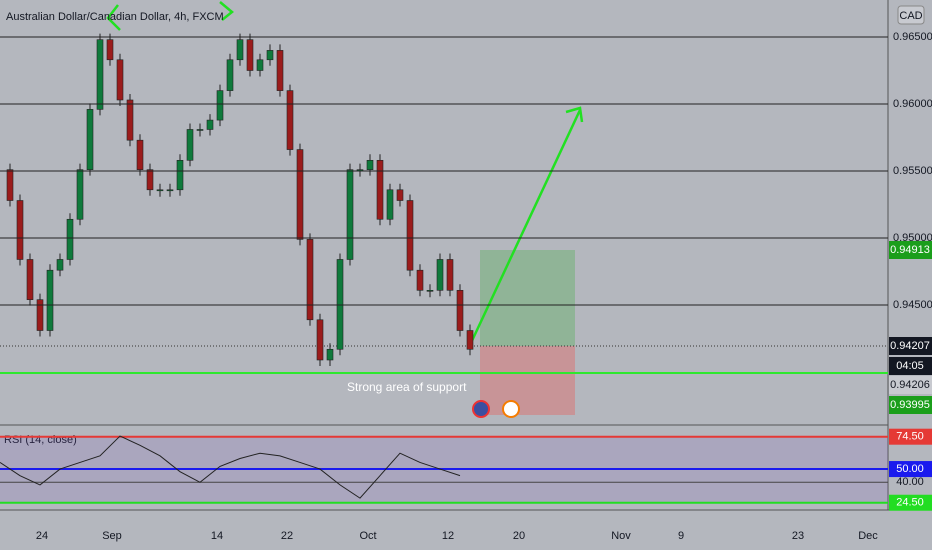 The height and width of the screenshot is (550, 932). I want to click on rsi-line, so click(230, 467).